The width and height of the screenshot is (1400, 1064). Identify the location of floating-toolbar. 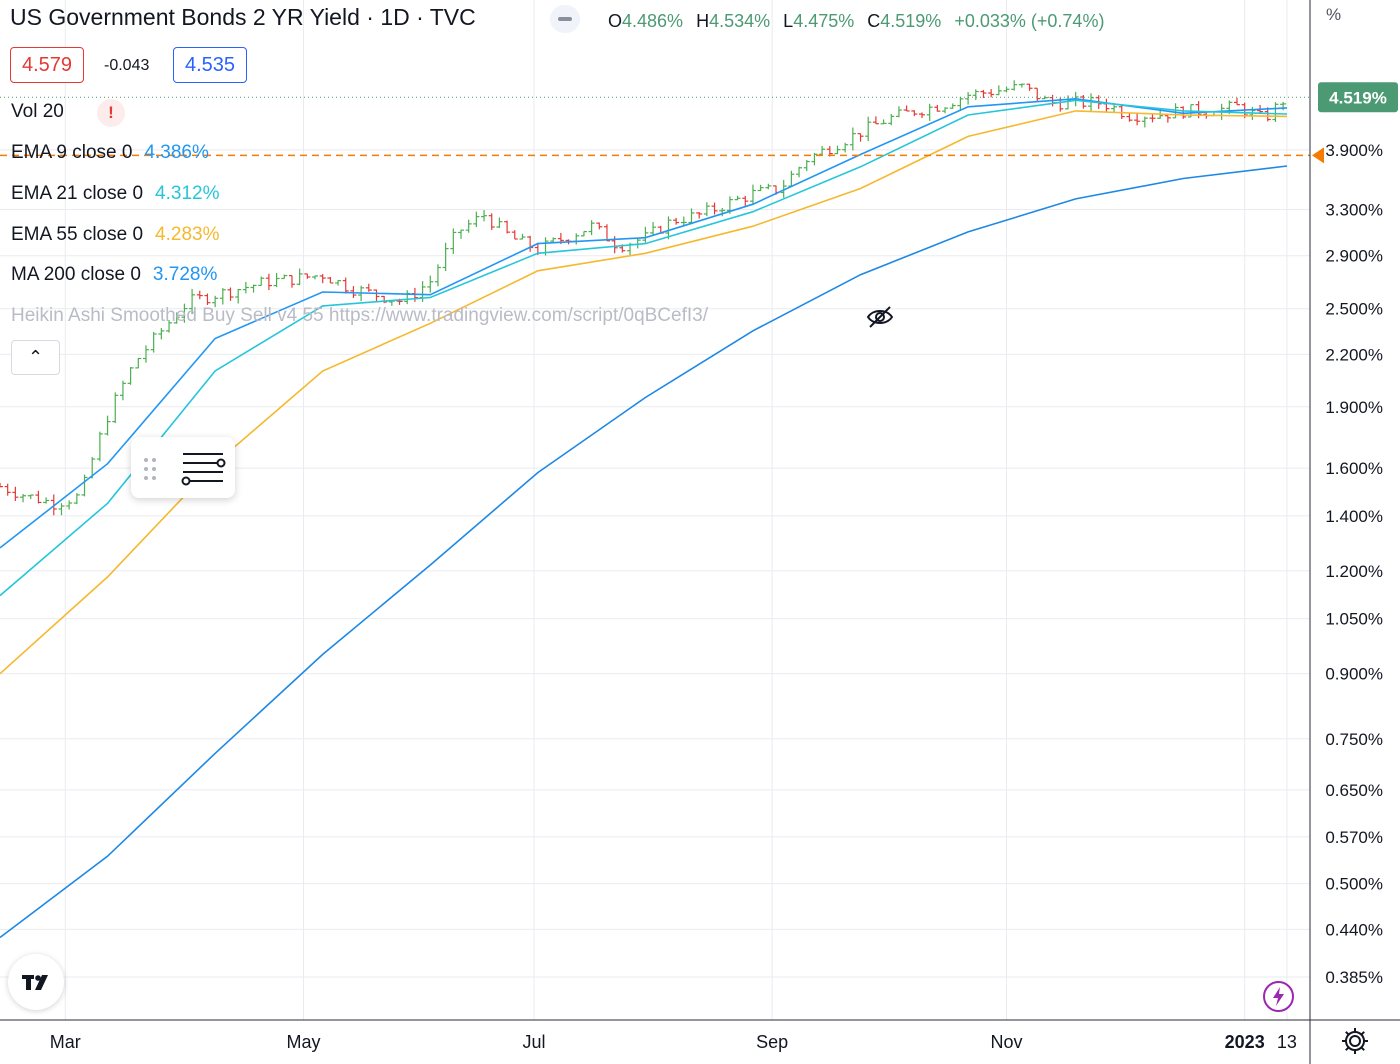
(183, 467).